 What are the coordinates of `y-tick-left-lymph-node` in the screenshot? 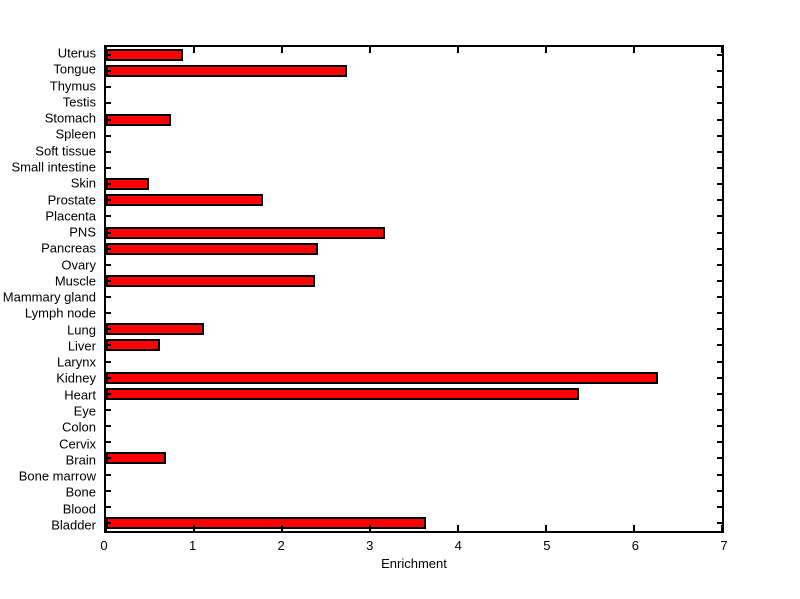 It's located at (108, 313).